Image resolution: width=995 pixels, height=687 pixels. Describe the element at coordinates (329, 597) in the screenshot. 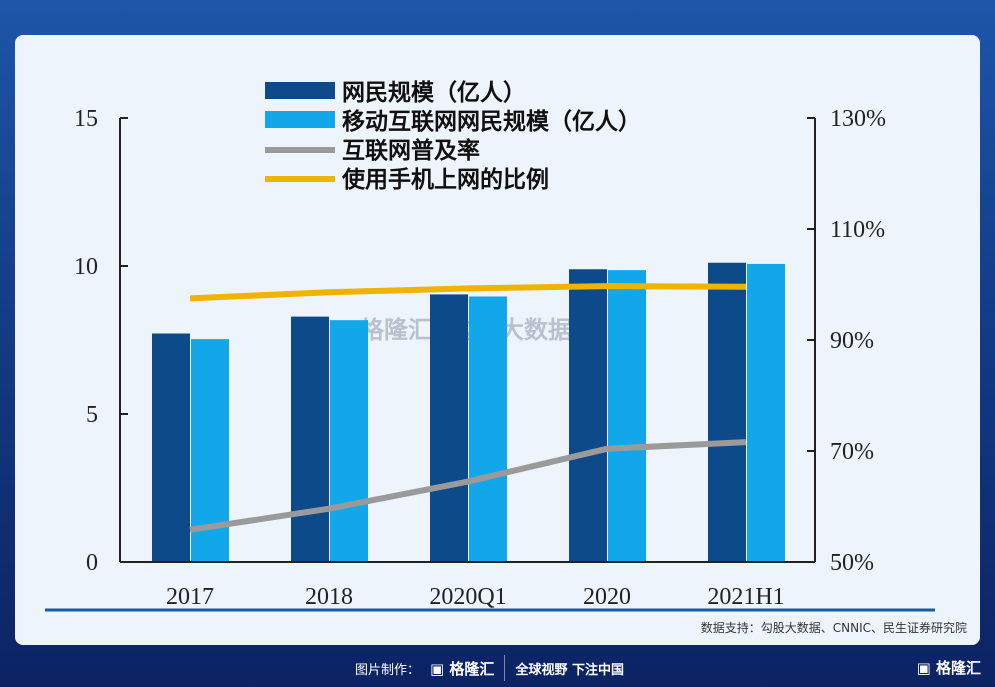

I see `x-tick-label: 2018` at that location.